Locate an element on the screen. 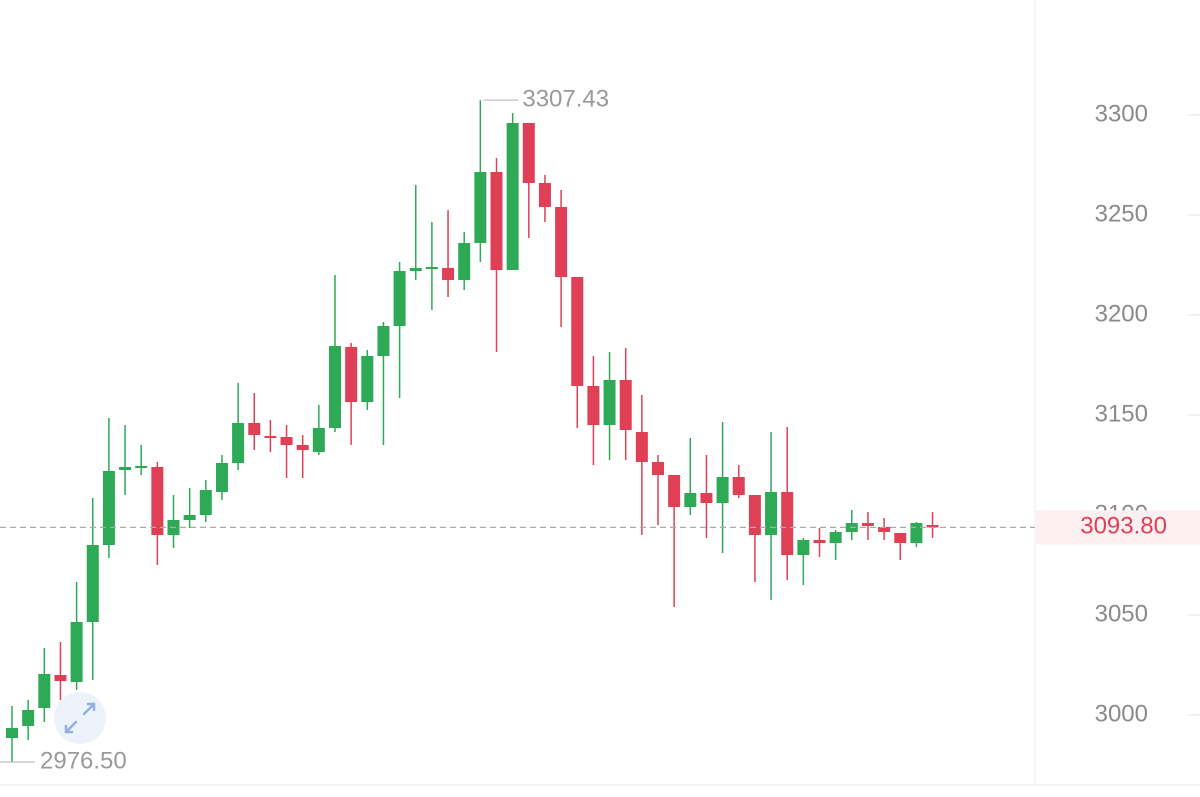  last-price-label: 3093.80 is located at coordinates (1123, 526).